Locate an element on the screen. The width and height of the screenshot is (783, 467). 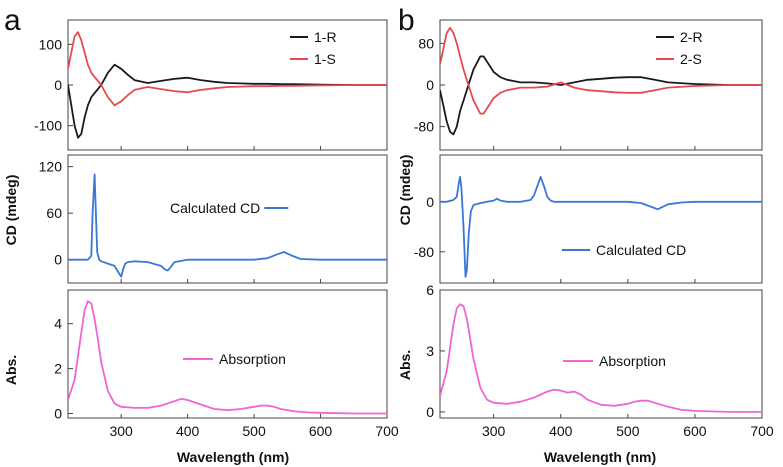
xtick-label-a-4: 700 is located at coordinates (387, 431).